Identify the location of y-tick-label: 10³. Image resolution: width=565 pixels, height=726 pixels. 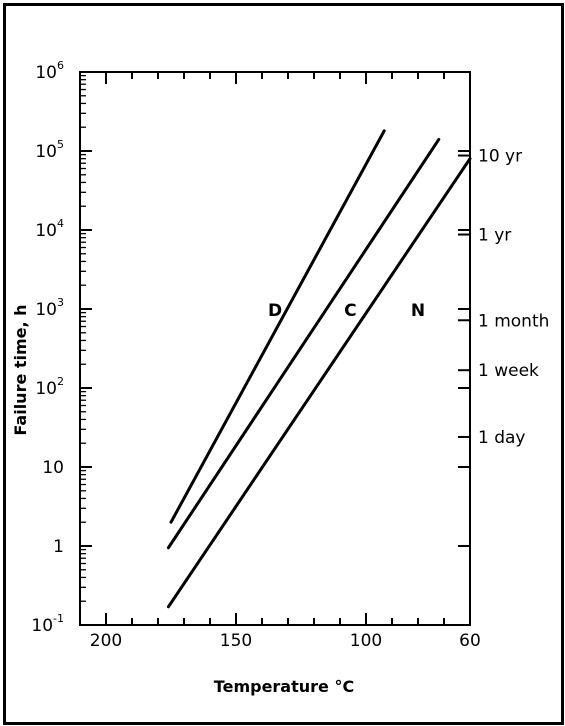
(49, 308).